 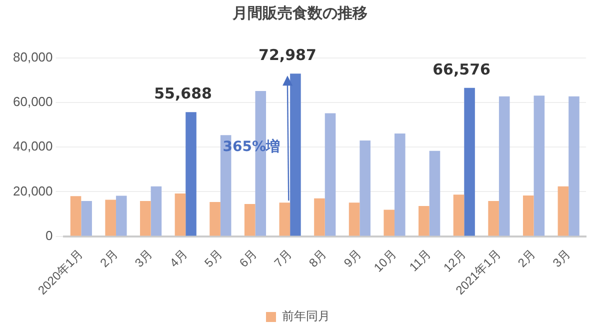 What do you see at coordinates (32, 102) in the screenshot?
I see `y-tick-label: 60,000` at bounding box center [32, 102].